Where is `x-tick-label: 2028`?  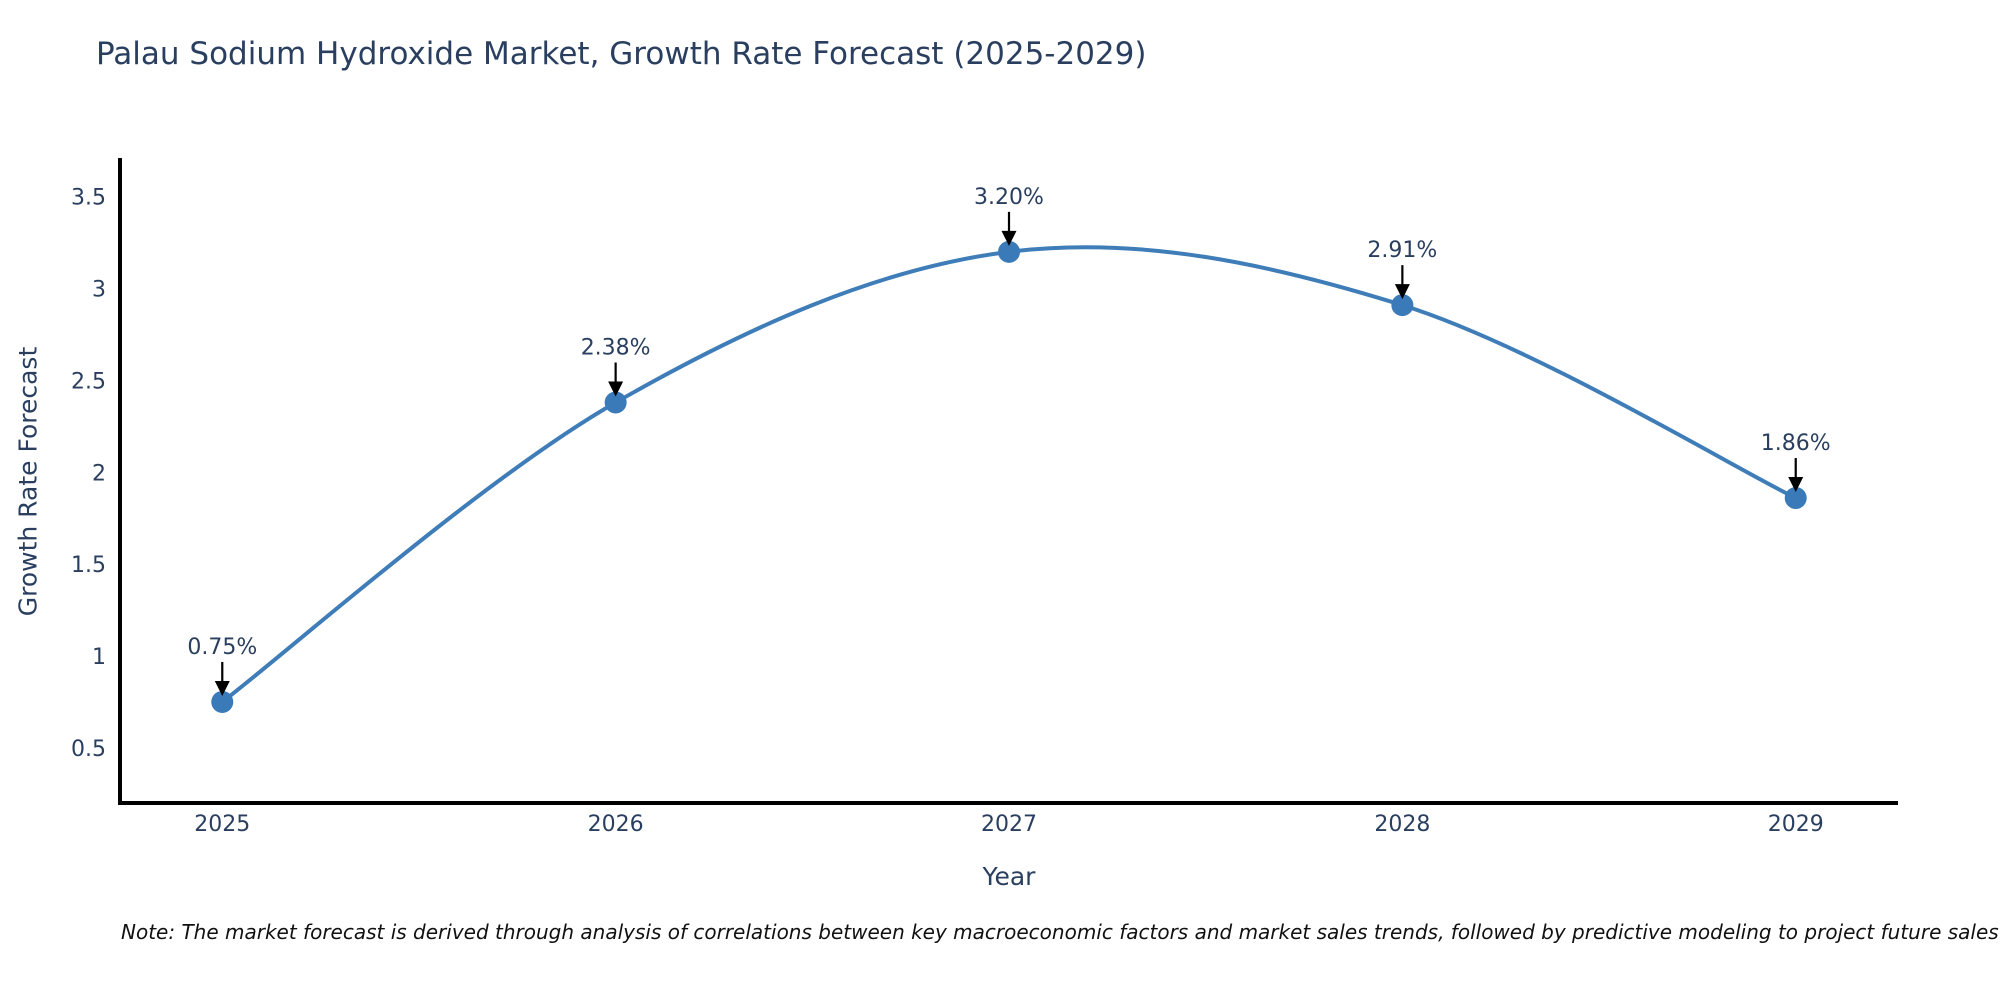 x-tick-label: 2028 is located at coordinates (1402, 824).